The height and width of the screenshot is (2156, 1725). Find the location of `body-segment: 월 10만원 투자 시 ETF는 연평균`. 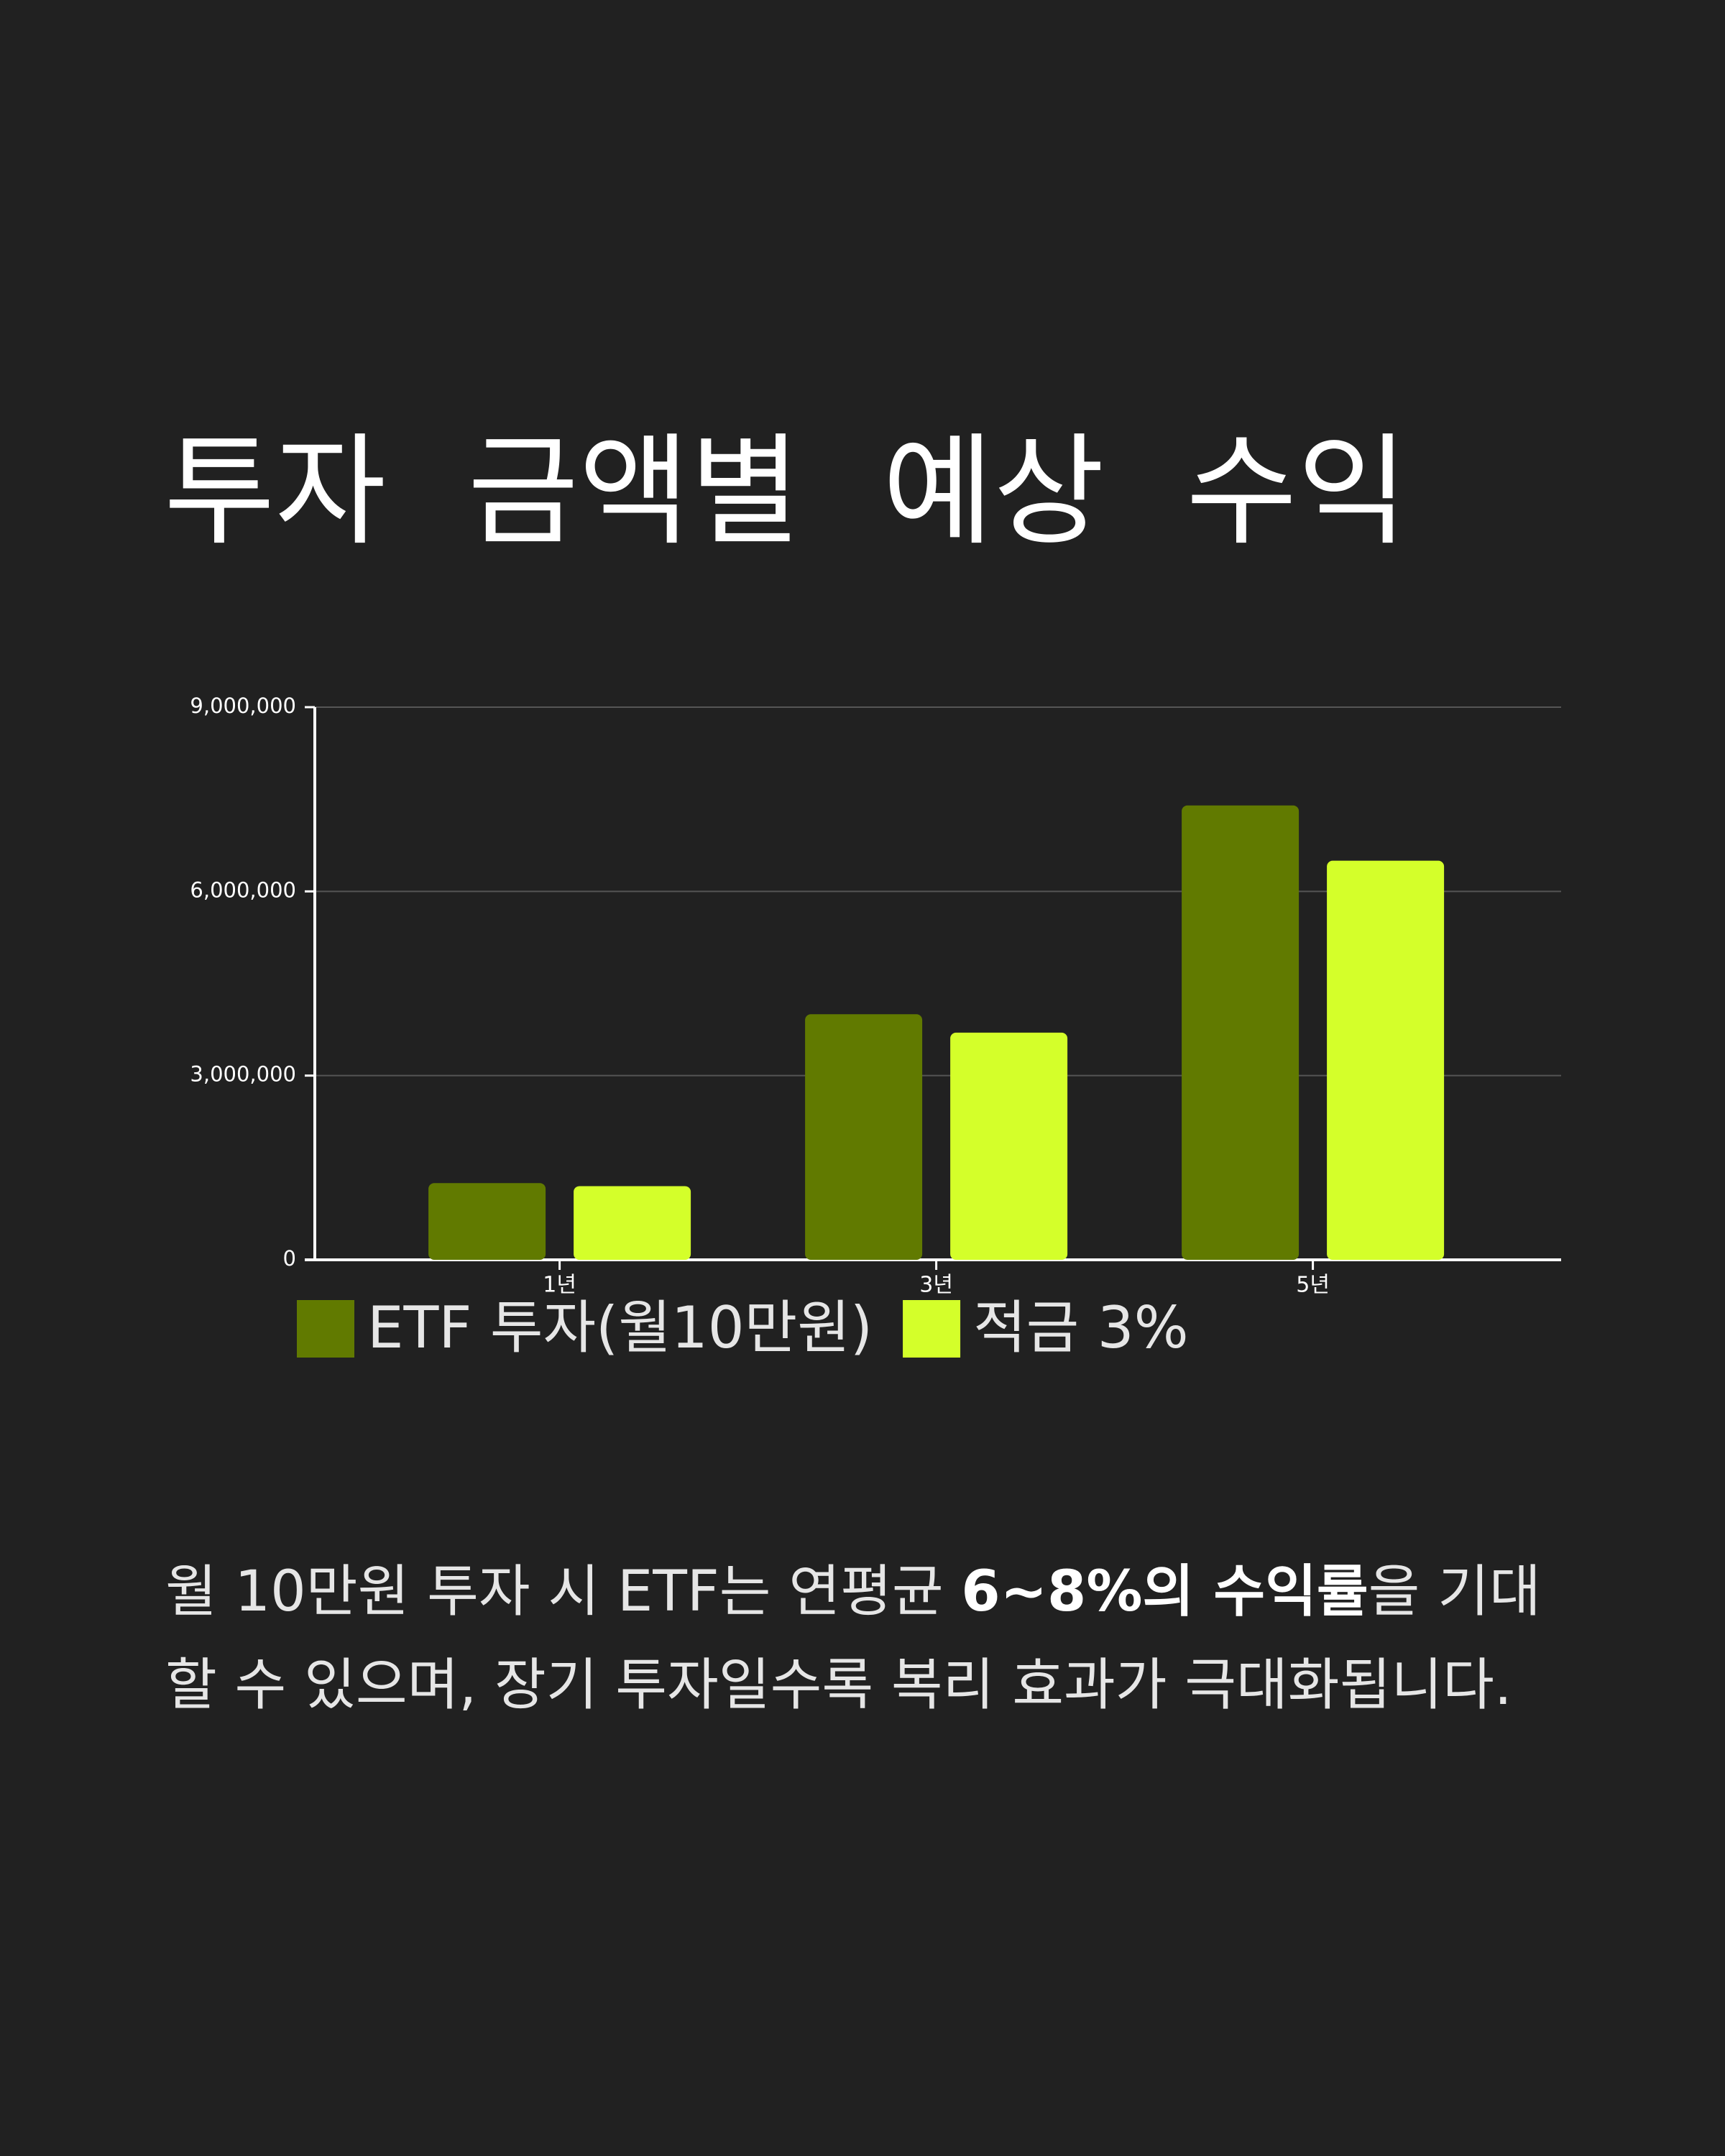

body-segment: 월 10만원 투자 시 ETF는 연평균 is located at coordinates (563, 1592).